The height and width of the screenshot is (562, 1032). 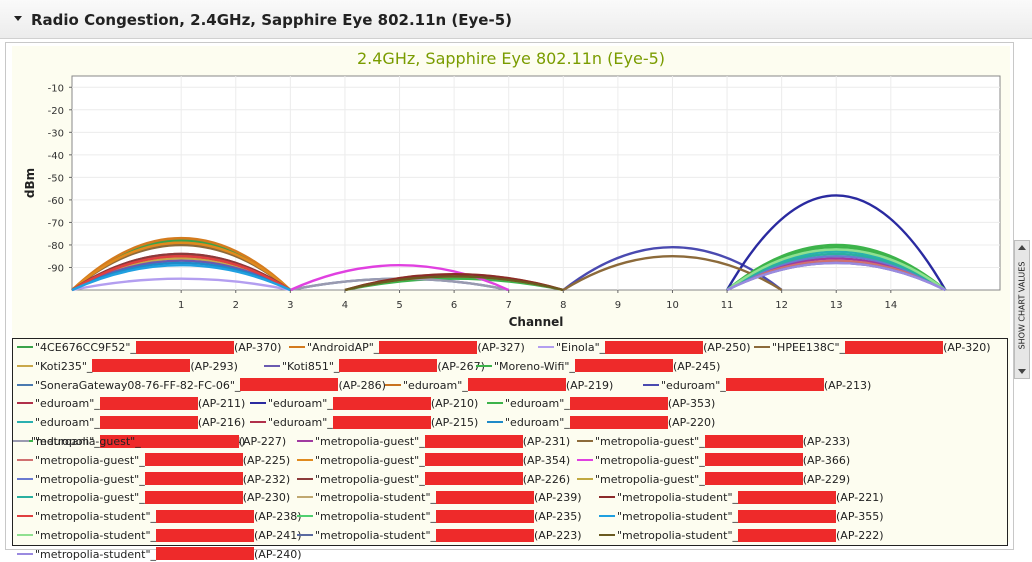 I want to click on legend-item: "metropolia-guest"_ (AP-227), so click(x=150, y=441).